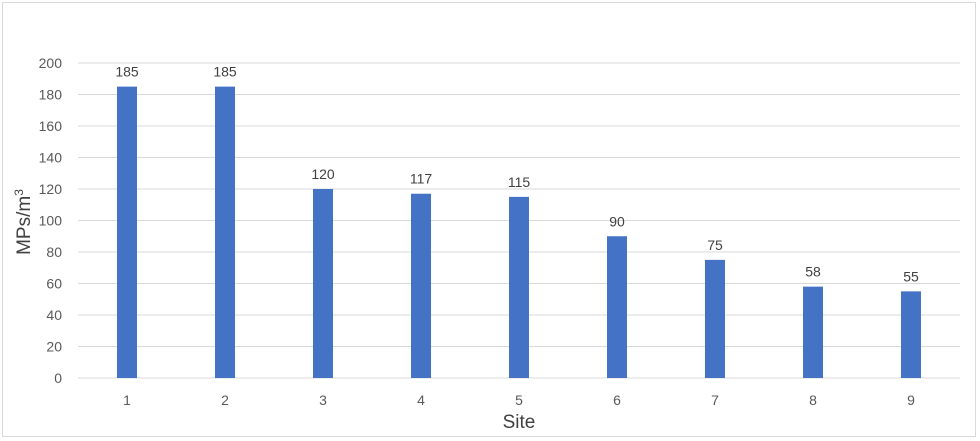 This screenshot has width=980, height=441. What do you see at coordinates (54, 315) in the screenshot?
I see `y-tick-label: 40` at bounding box center [54, 315].